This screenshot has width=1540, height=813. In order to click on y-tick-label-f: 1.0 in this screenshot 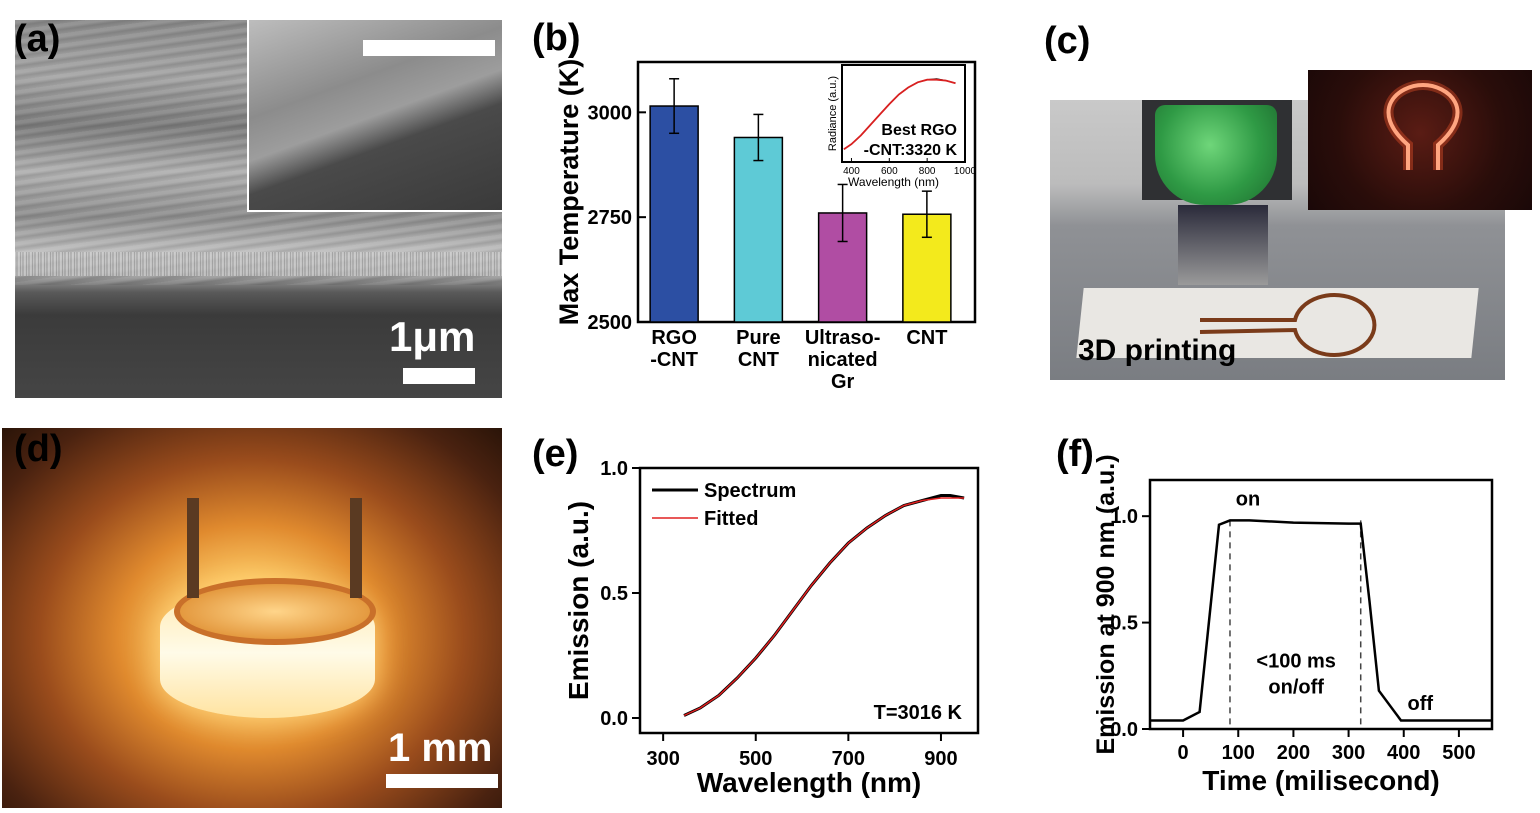, I will do `click(1124, 517)`.